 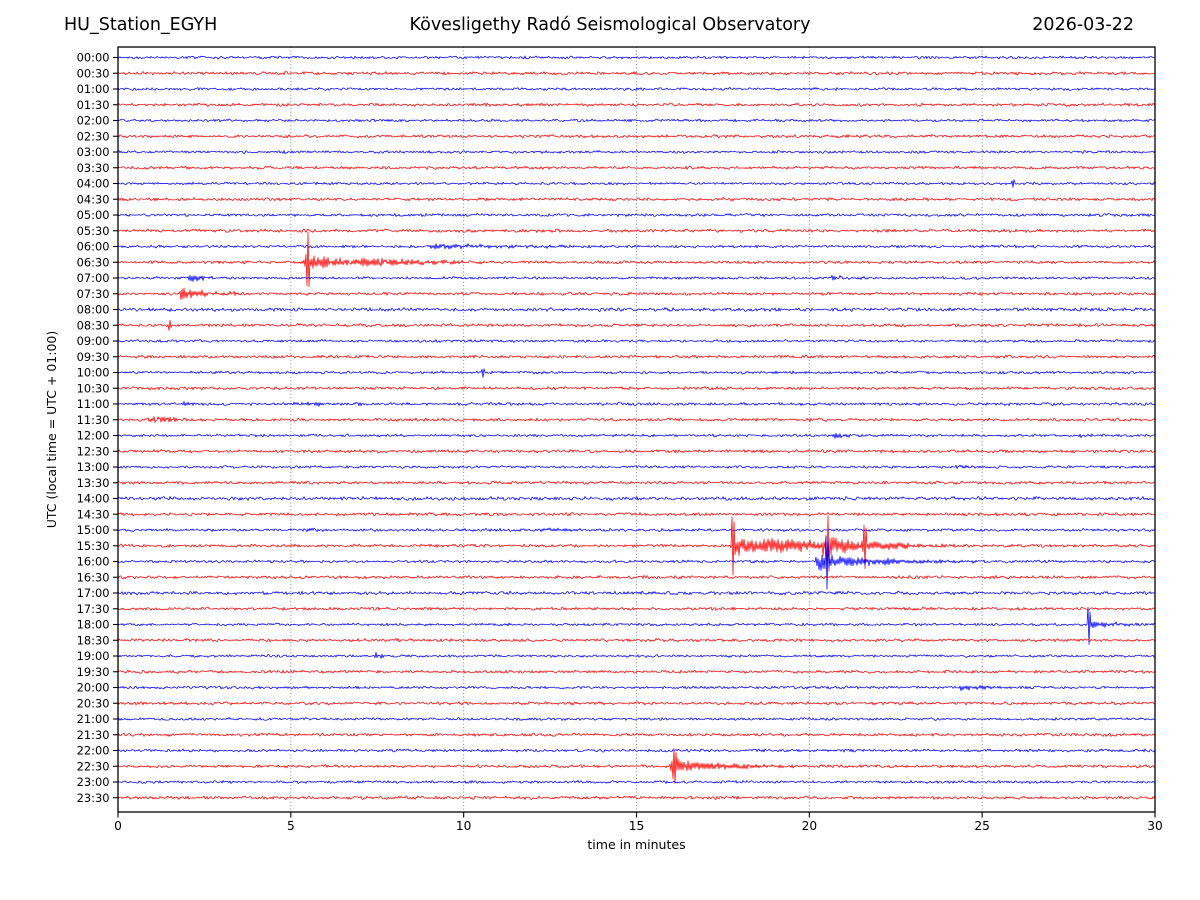 What do you see at coordinates (93, 609) in the screenshot?
I see `y-tick-label: 17:30` at bounding box center [93, 609].